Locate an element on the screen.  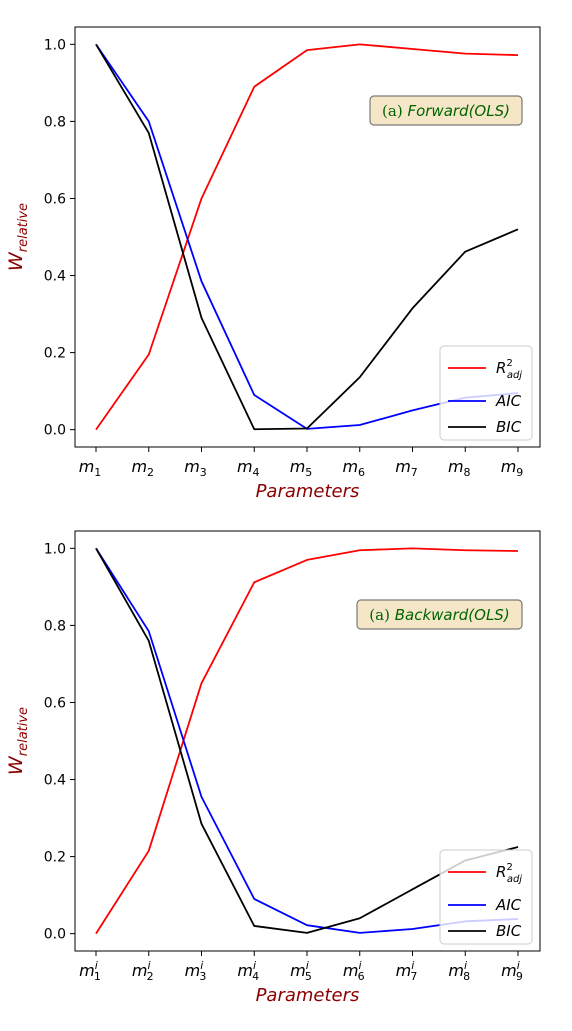
x-tick-label: m6 is located at coordinates (353, 468).